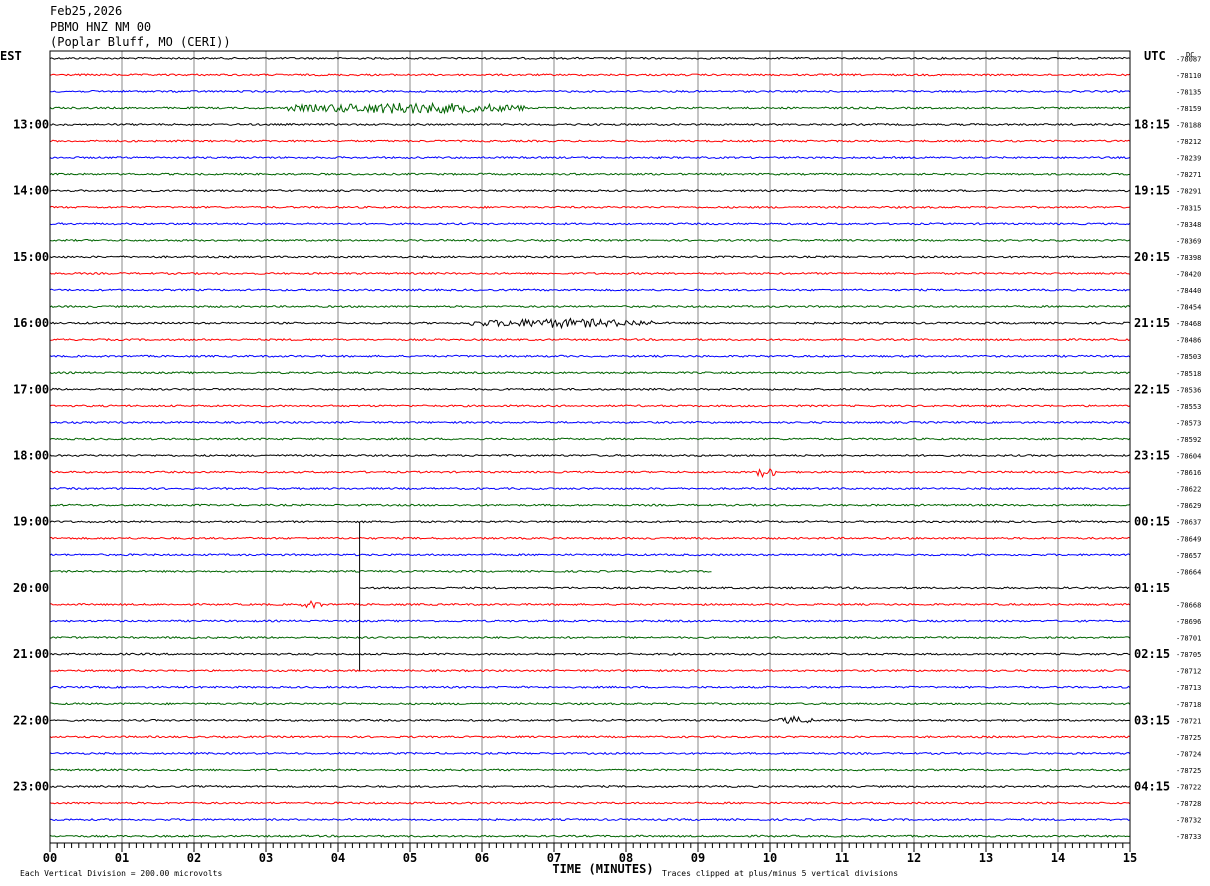 Image resolution: width=1210 pixels, height=886 pixels. I want to click on right-hour-label: 01:15, so click(1152, 588).